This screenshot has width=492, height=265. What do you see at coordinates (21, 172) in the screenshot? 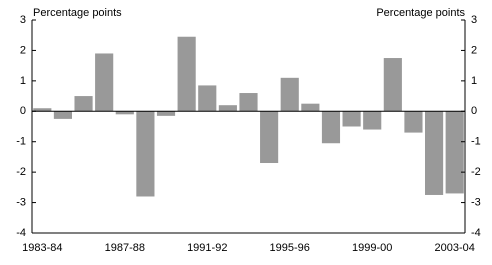
I see `y-tick-label: -2` at bounding box center [21, 172].